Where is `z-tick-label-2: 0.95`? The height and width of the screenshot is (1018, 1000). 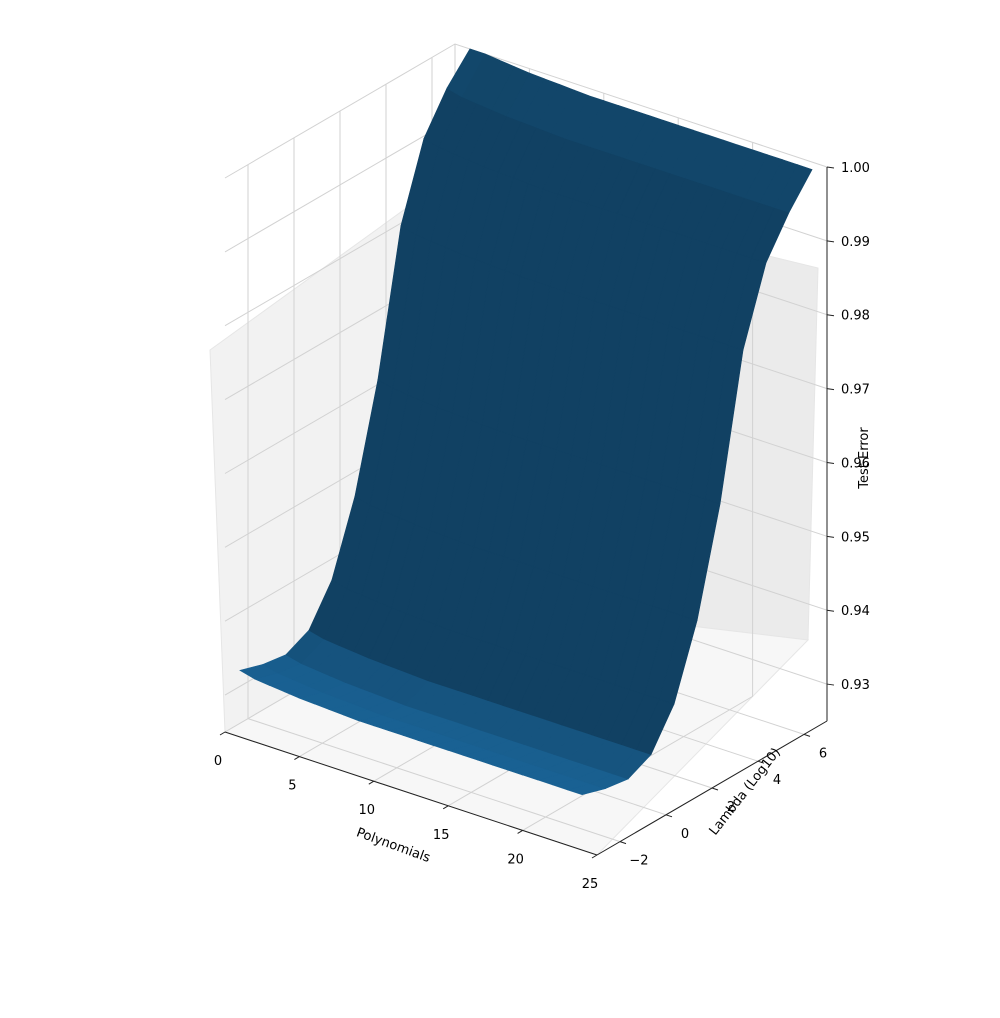
z-tick-label-2: 0.95 is located at coordinates (855, 537).